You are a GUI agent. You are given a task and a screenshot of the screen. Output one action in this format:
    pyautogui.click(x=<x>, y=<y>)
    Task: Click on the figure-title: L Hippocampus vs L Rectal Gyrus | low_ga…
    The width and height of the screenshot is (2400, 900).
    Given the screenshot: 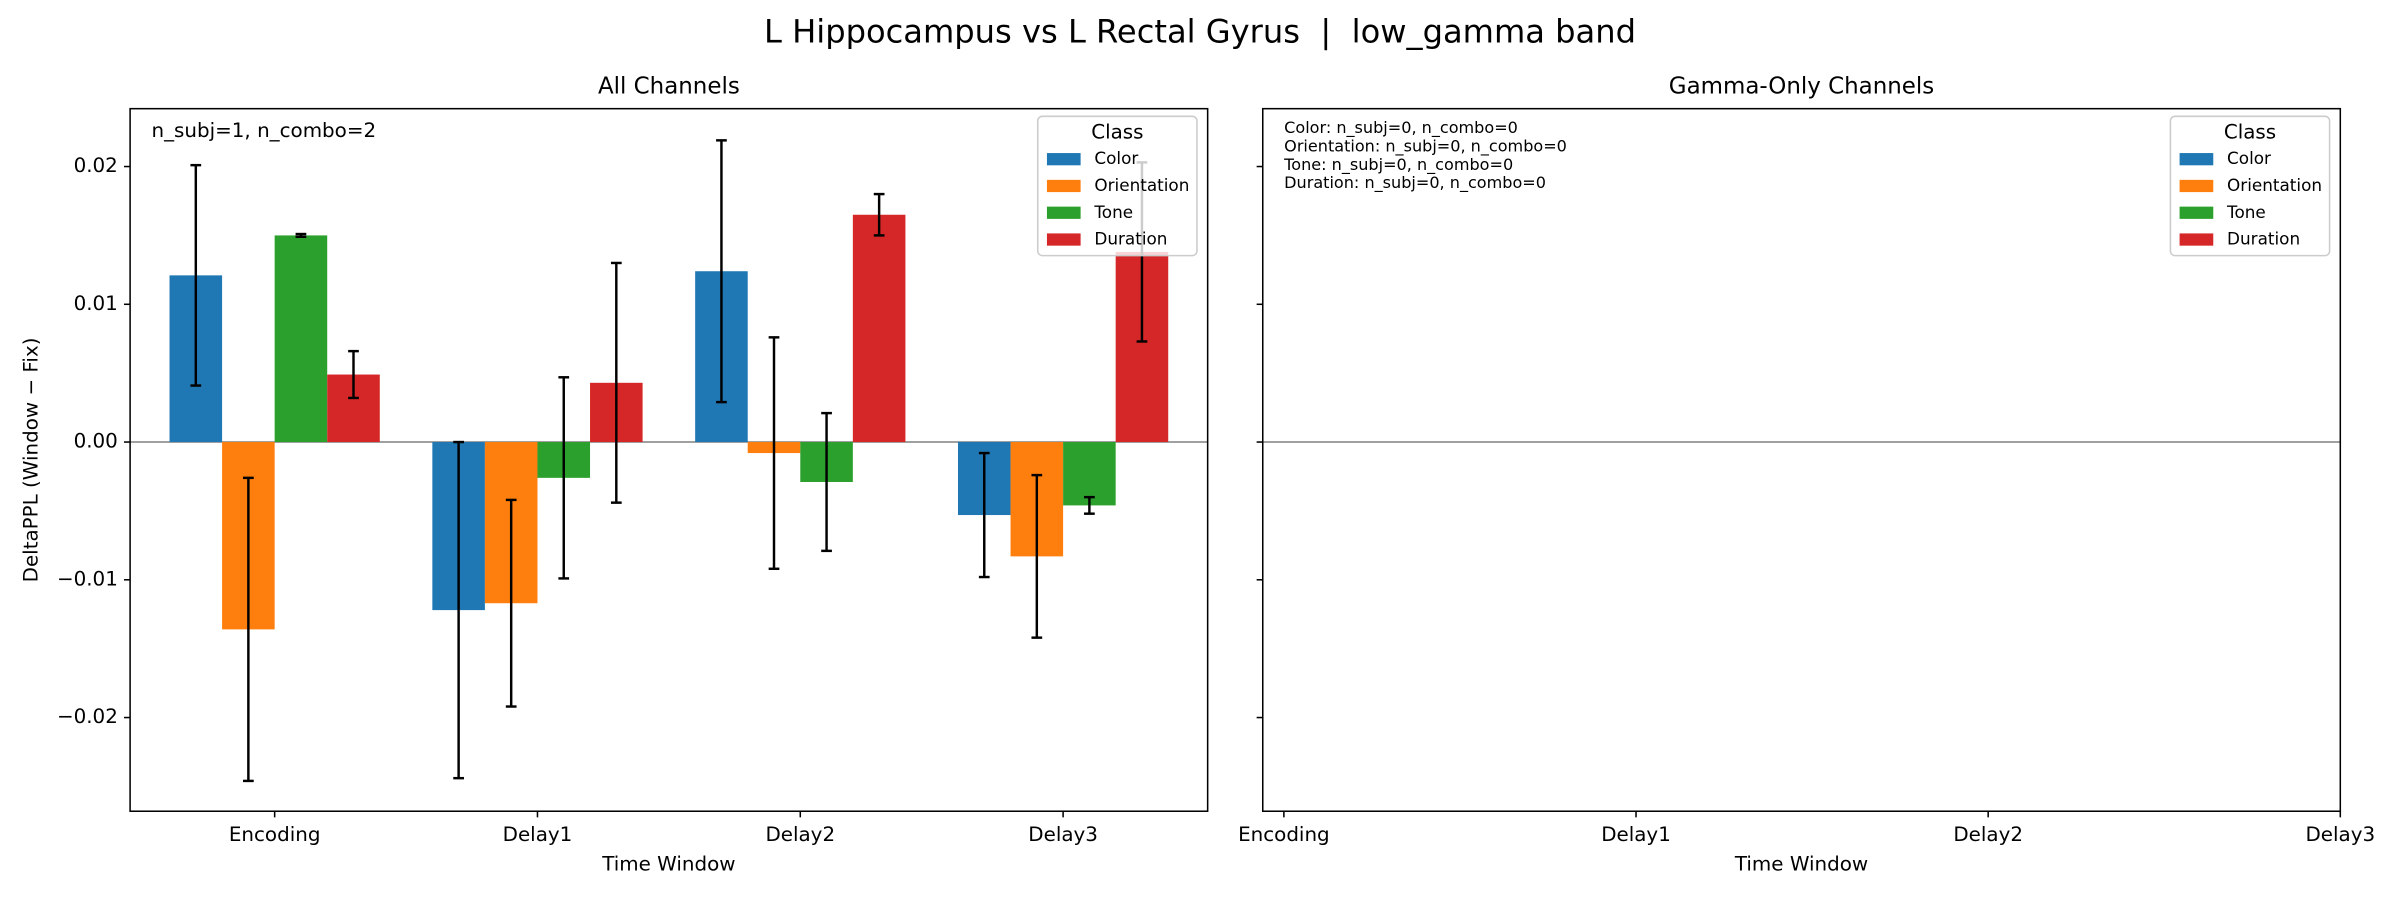 What is the action you would take?
    pyautogui.click(x=1200, y=32)
    